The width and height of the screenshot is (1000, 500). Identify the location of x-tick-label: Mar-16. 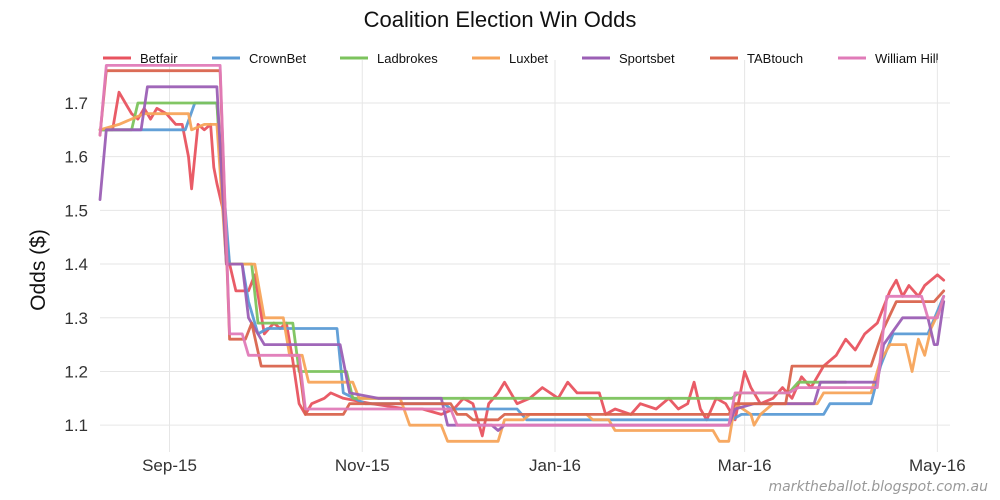
(745, 465).